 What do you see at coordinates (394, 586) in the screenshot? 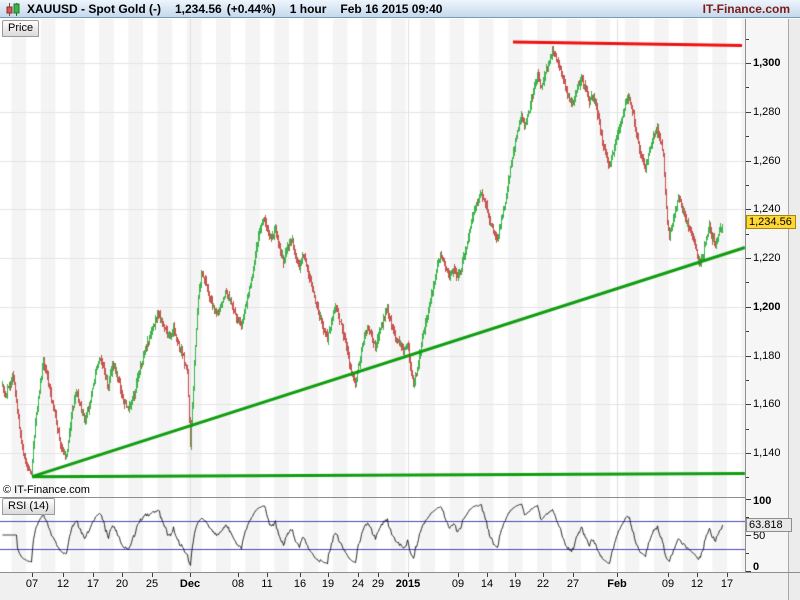
I see `time-axis` at bounding box center [394, 586].